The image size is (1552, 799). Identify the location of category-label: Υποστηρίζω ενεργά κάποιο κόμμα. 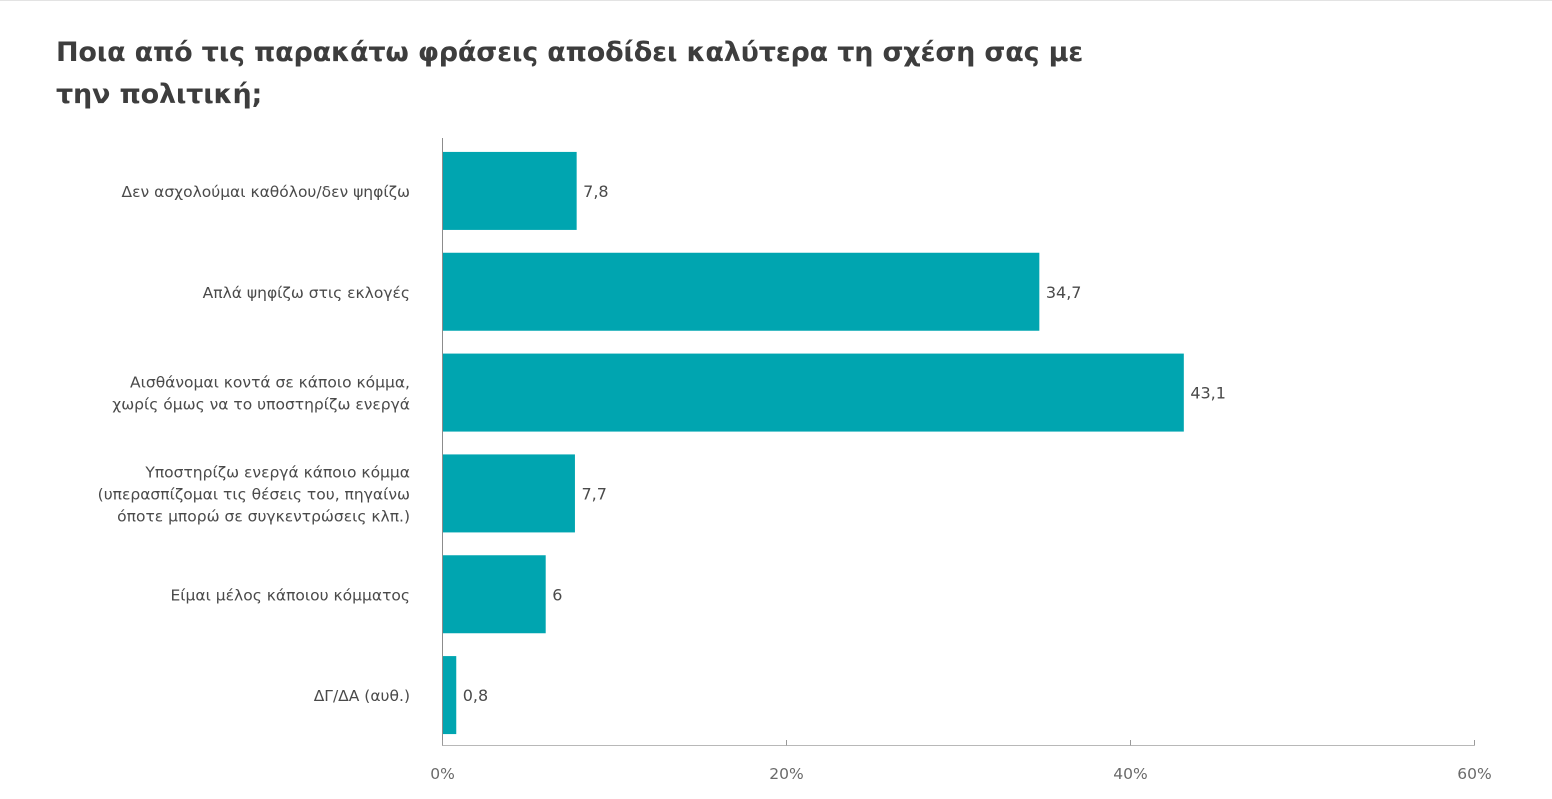
(277, 472).